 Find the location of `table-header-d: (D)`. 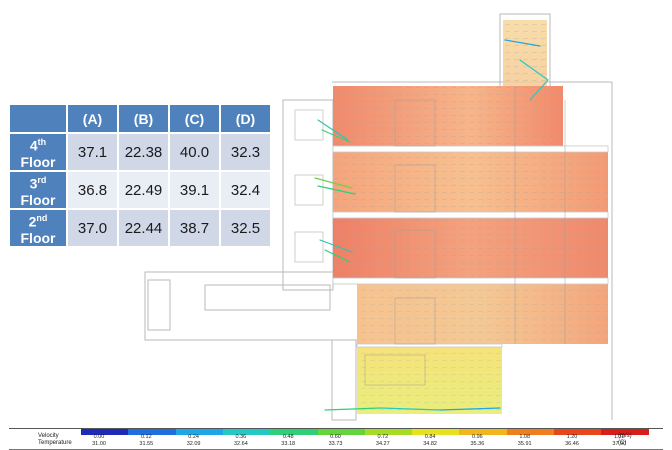

table-header-d: (D) is located at coordinates (245, 118).